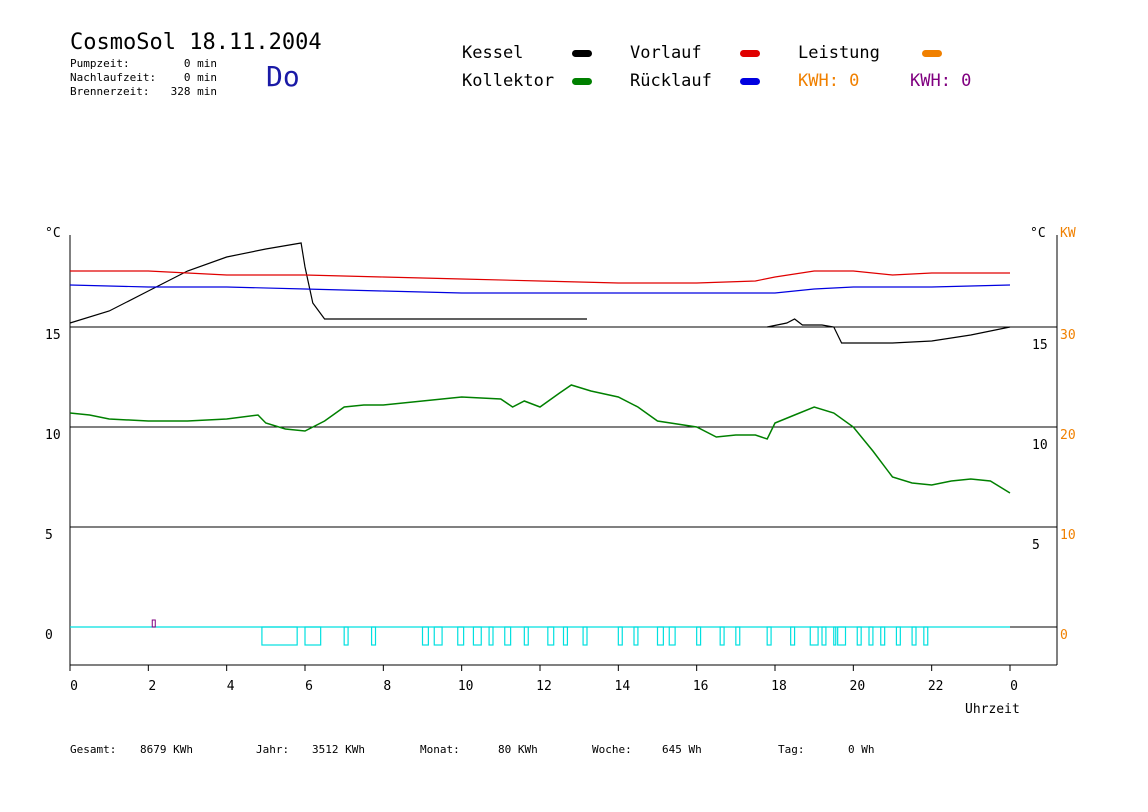 The height and width of the screenshot is (812, 1148). Describe the element at coordinates (540, 289) in the screenshot. I see `series-line-rcklauf` at that location.